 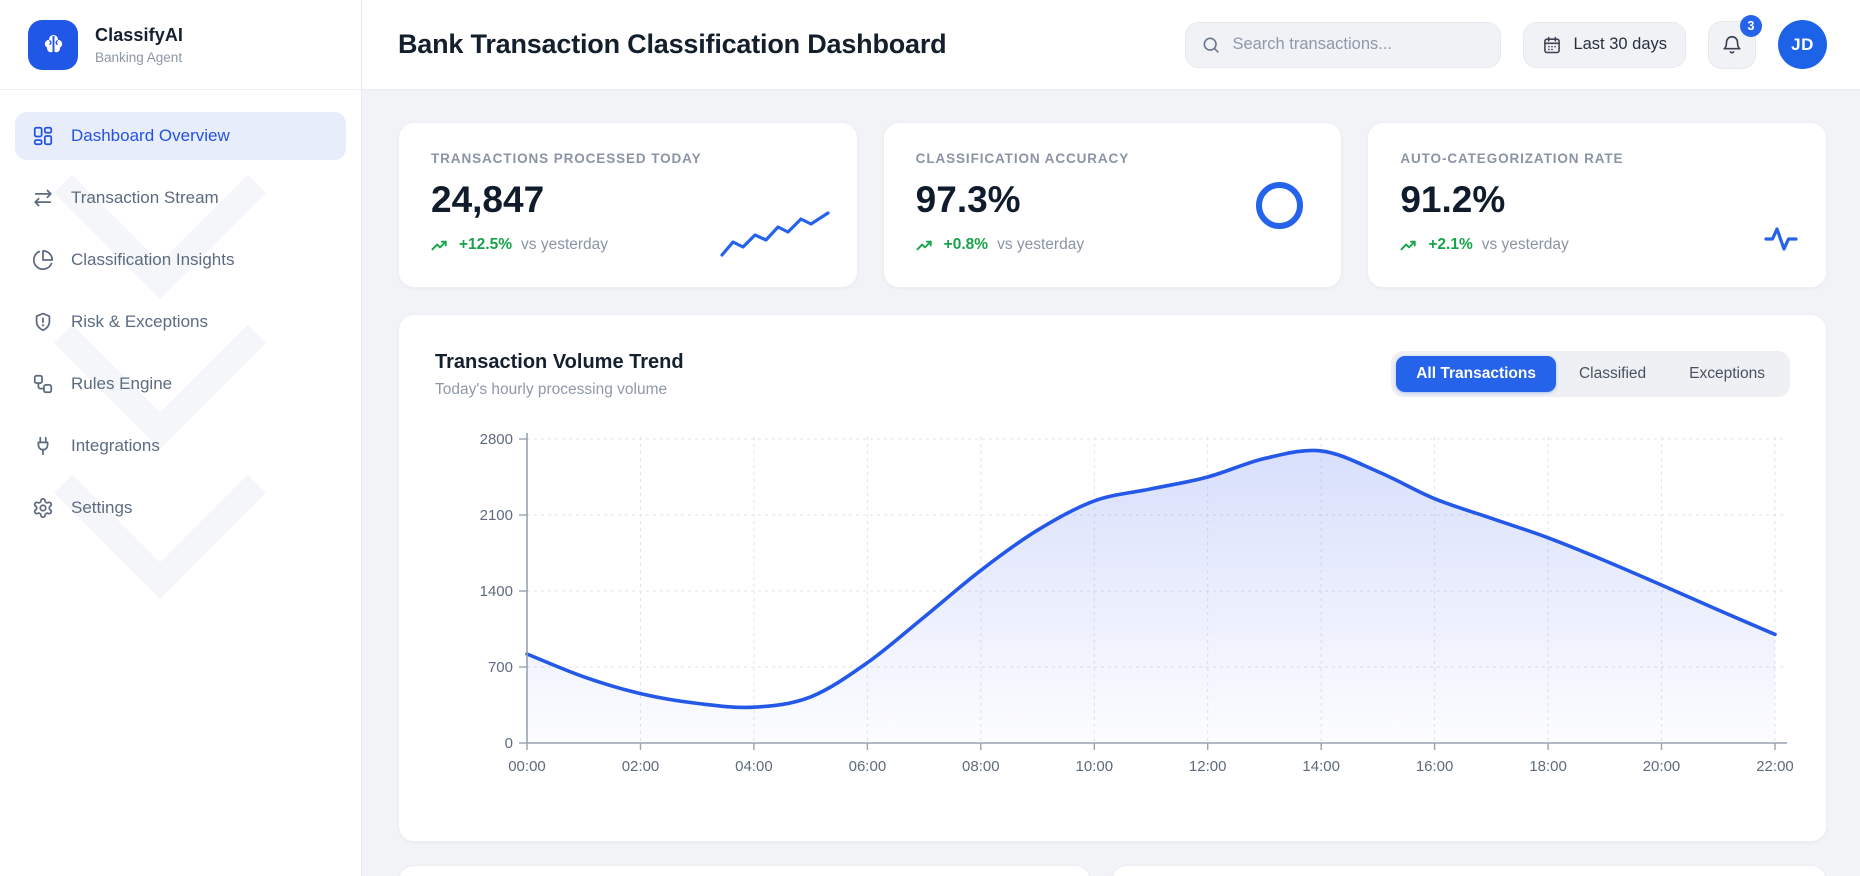 I want to click on date-range-button: Last 30 days, so click(x=1604, y=44).